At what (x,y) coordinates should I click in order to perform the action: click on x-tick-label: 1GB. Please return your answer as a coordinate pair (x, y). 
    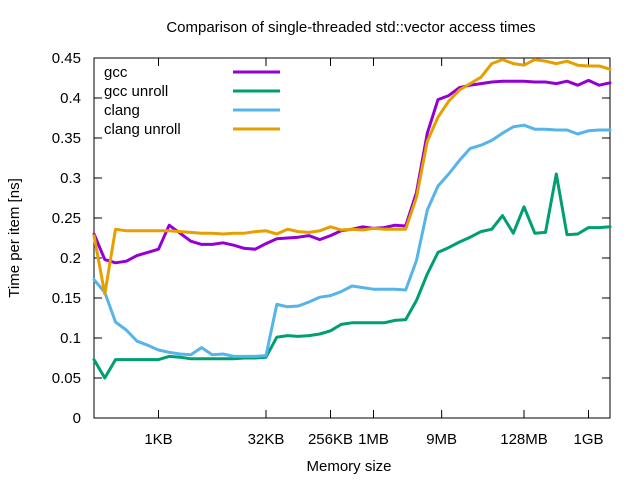
    Looking at the image, I should click on (588, 439).